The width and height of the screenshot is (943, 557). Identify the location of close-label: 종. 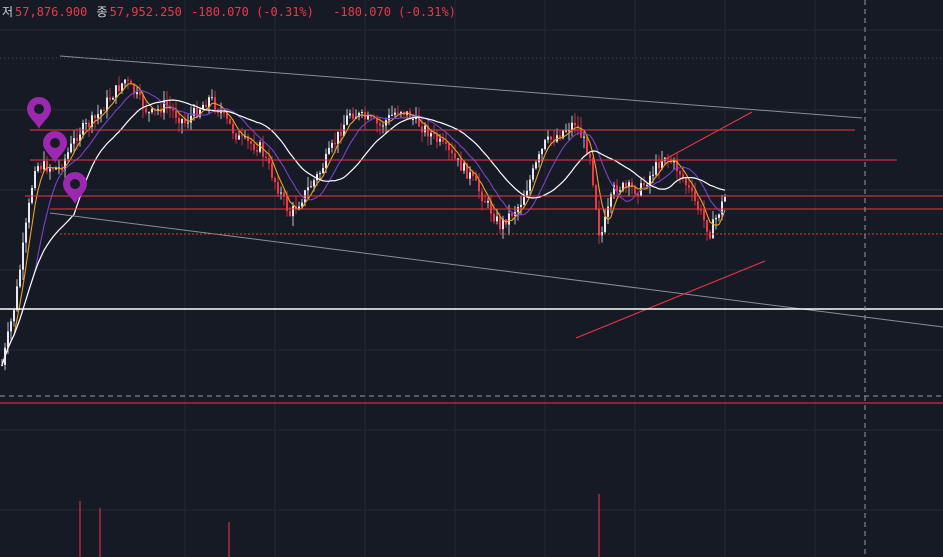
(102, 12).